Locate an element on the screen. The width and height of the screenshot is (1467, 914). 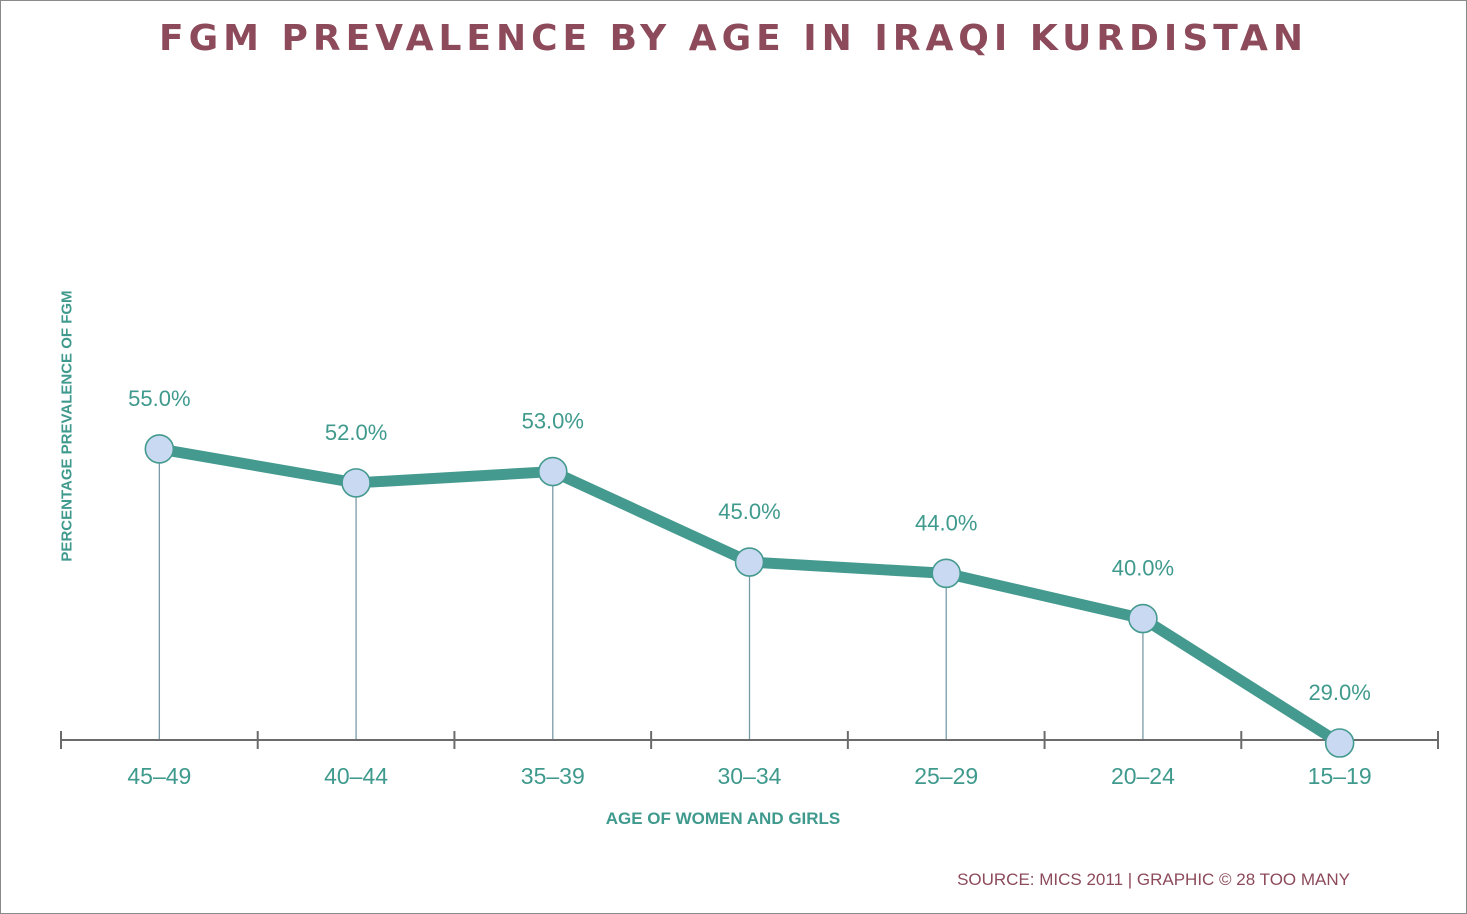
data-label: 55.0% is located at coordinates (159, 398).